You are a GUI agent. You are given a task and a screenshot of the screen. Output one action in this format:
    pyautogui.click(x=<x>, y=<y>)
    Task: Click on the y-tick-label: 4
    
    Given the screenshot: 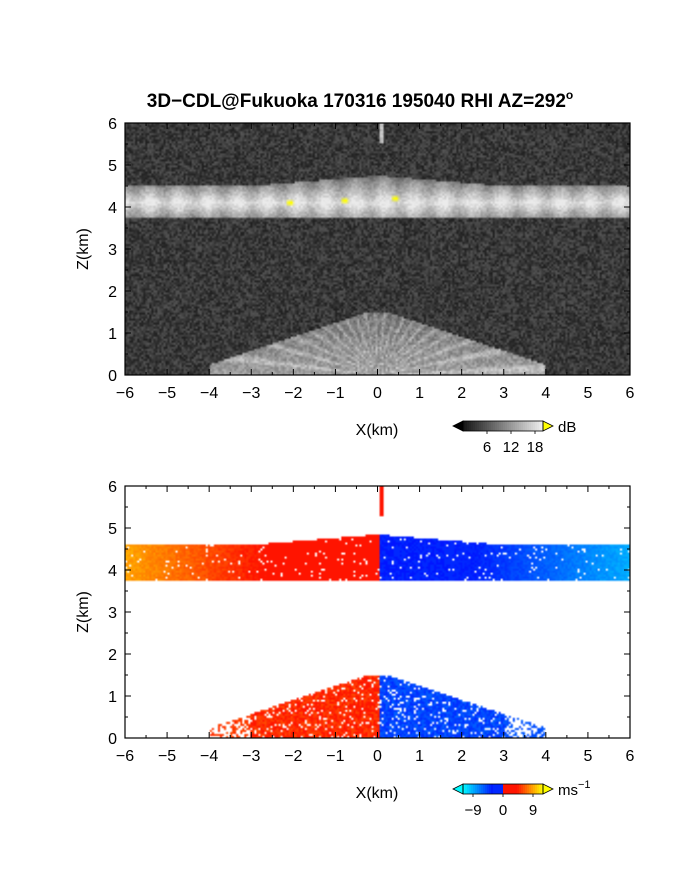 What is the action you would take?
    pyautogui.click(x=112, y=208)
    